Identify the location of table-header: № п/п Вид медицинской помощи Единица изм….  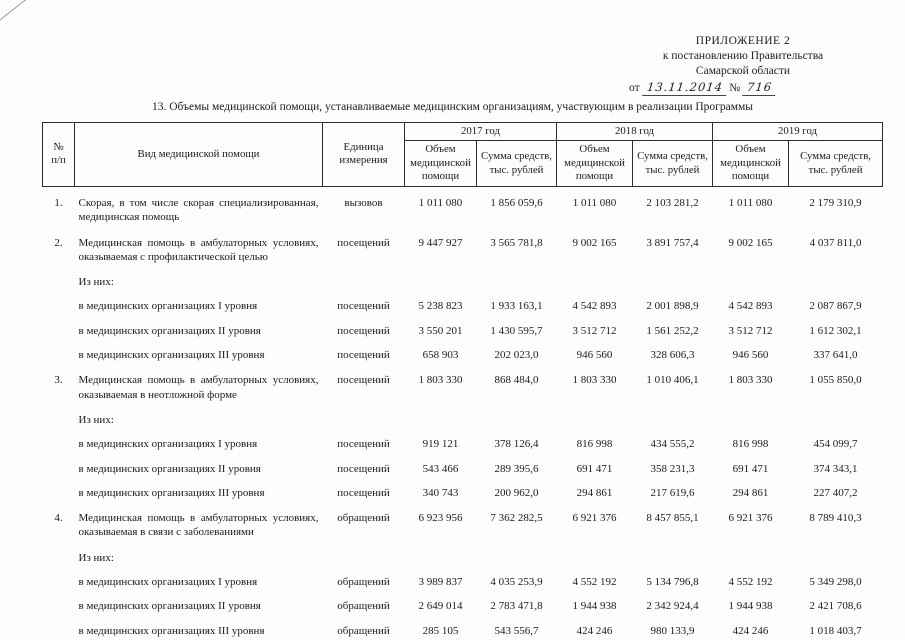
(463, 154).